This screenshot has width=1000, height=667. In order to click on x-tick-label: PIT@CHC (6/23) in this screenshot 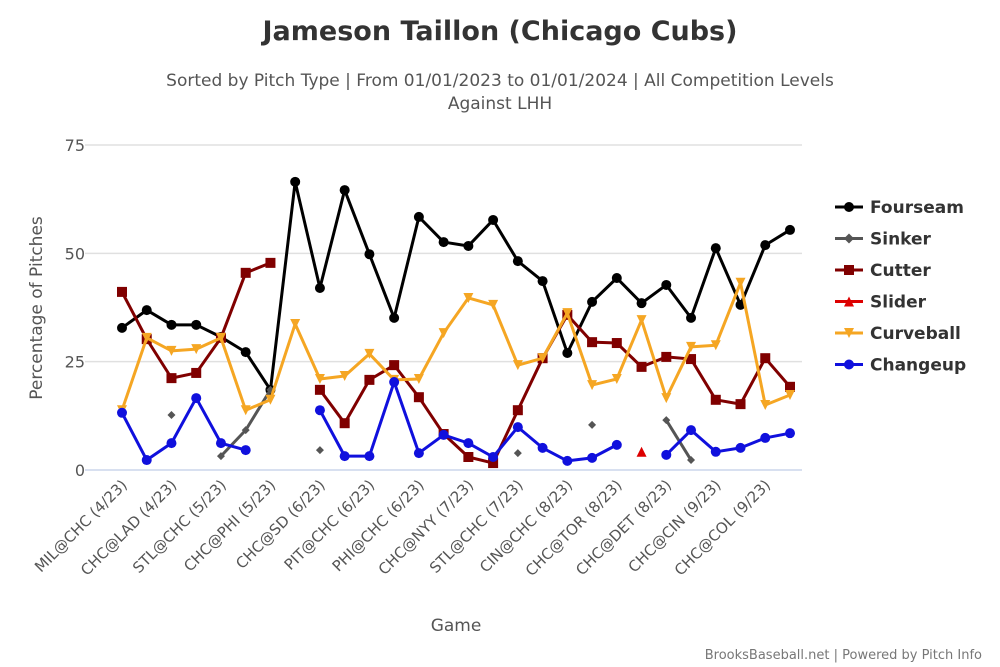, I will do `click(330, 525)`.